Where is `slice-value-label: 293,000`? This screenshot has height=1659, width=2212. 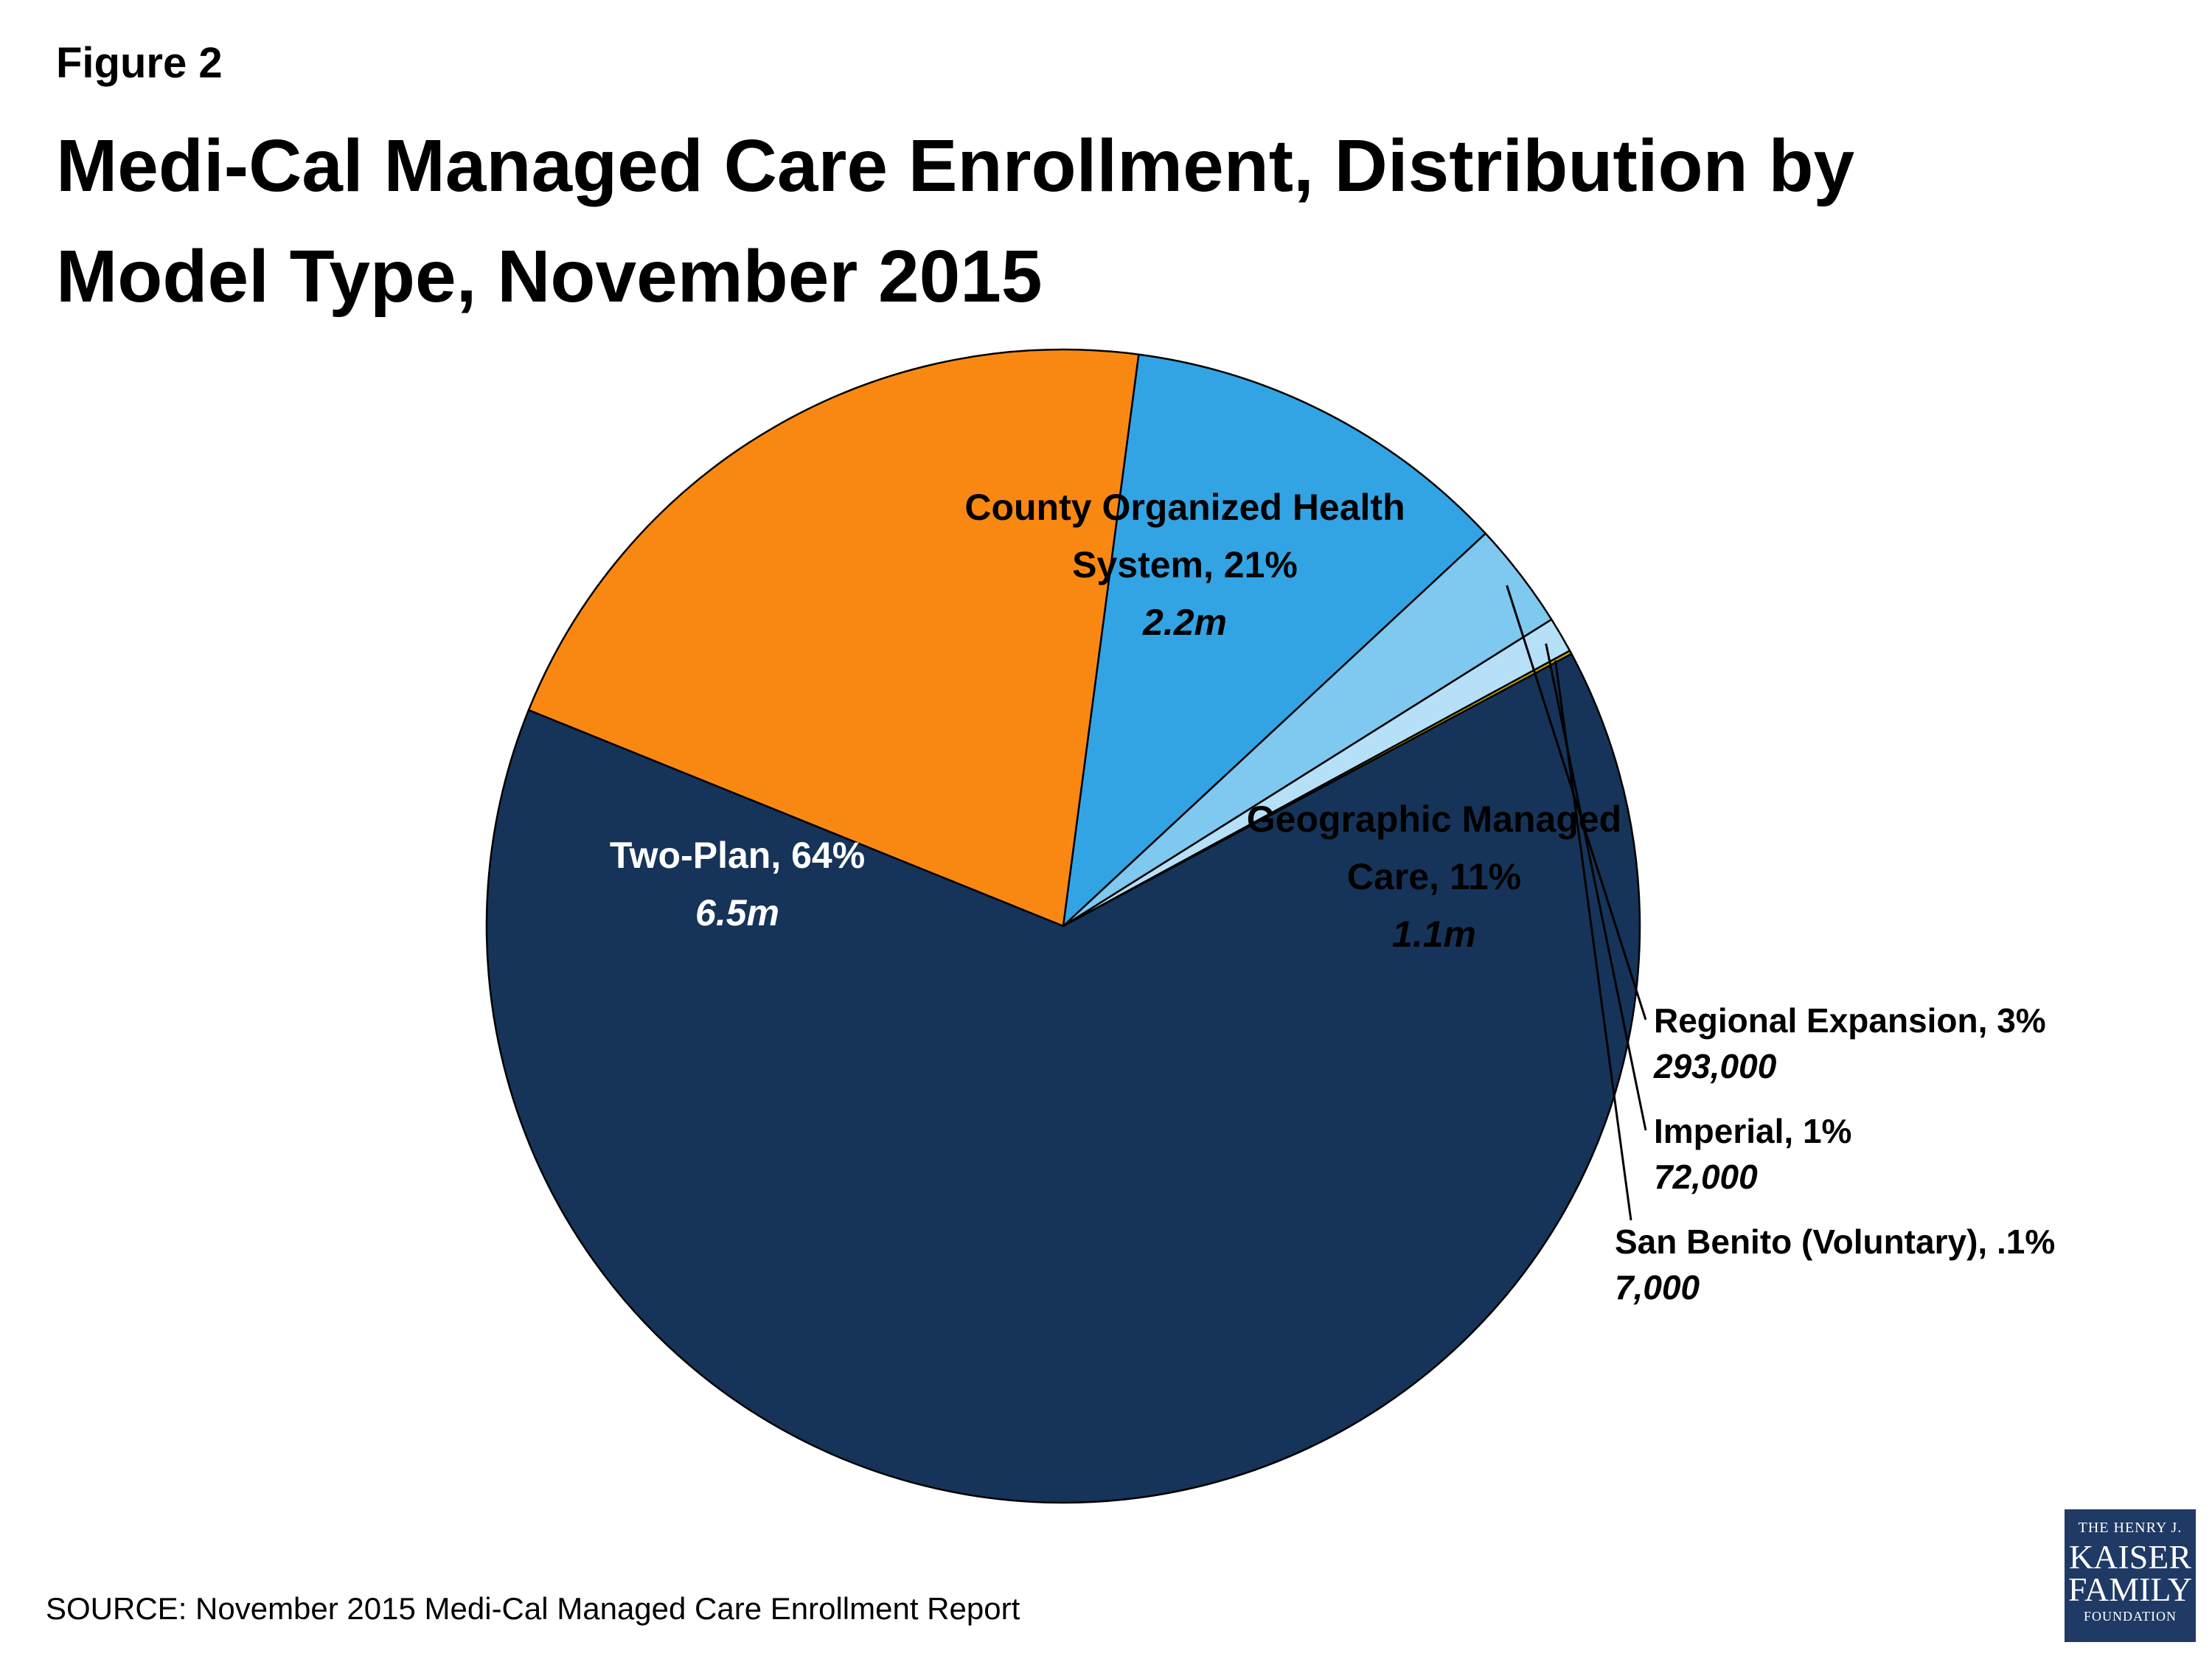 slice-value-label: 293,000 is located at coordinates (1715, 1066).